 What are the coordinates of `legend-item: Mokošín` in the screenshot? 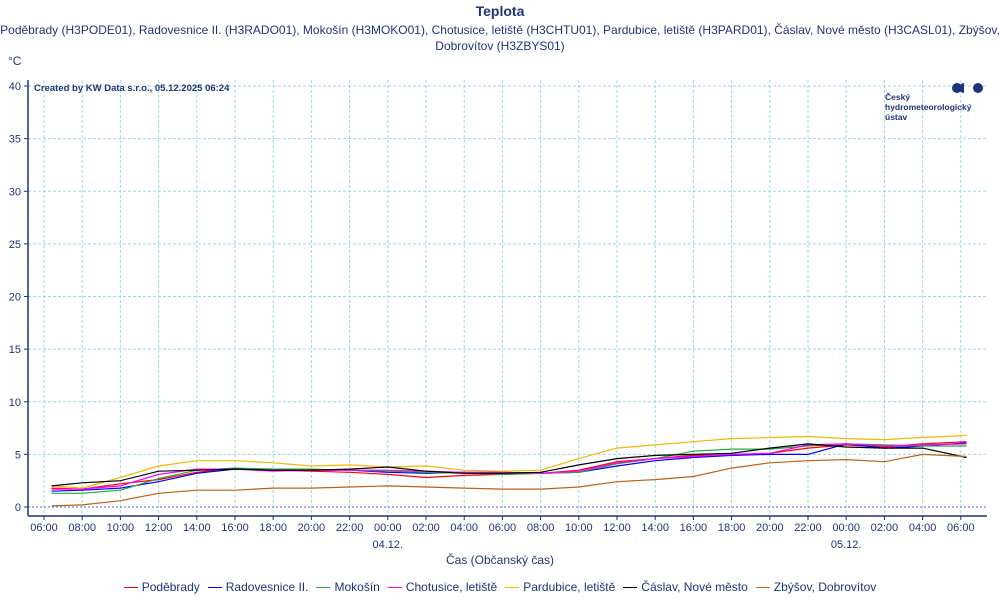 It's located at (348, 587).